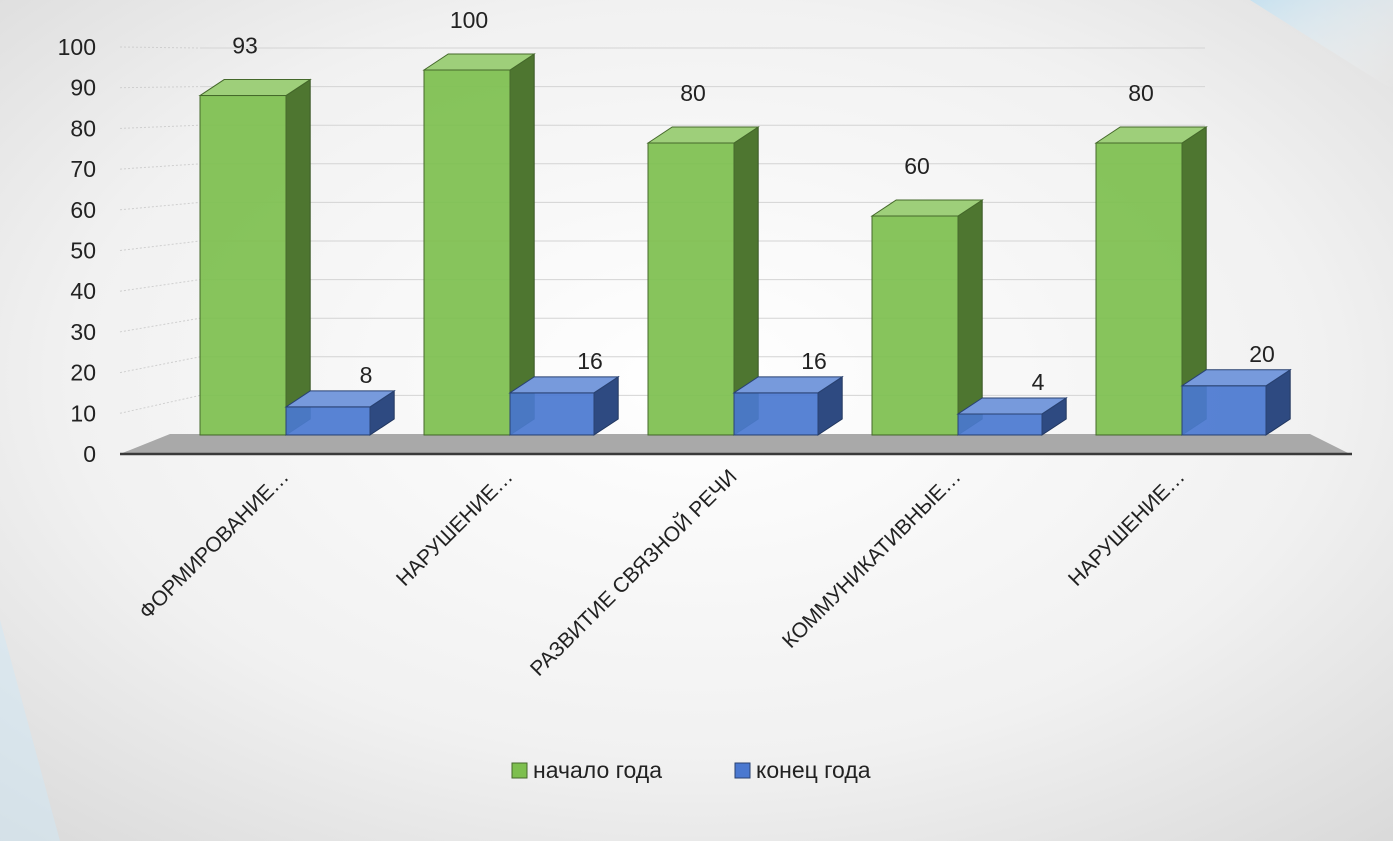 The image size is (1393, 841). Describe the element at coordinates (30, 730) in the screenshot. I see `corner-decoration-left` at that location.